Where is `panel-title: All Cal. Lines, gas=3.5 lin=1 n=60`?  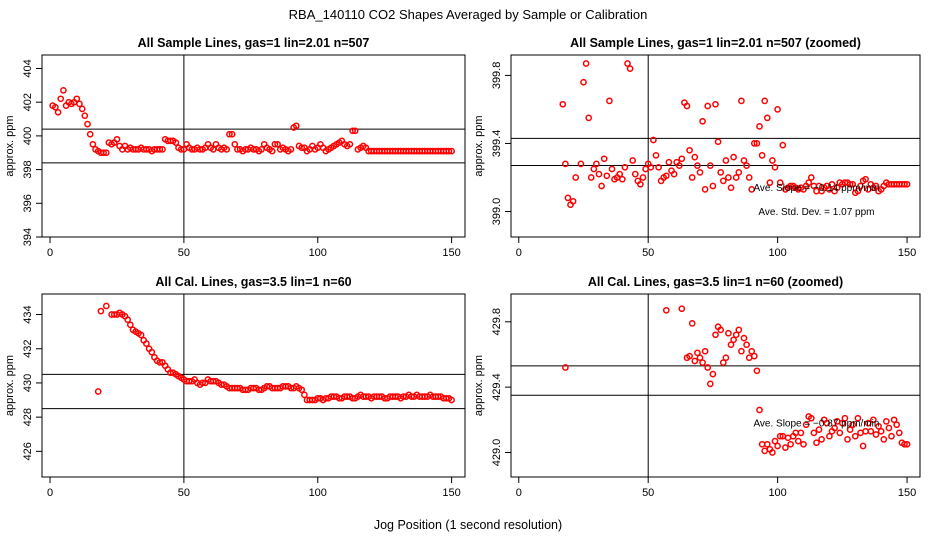 panel-title: All Cal. Lines, gas=3.5 lin=1 n=60 is located at coordinates (253, 282).